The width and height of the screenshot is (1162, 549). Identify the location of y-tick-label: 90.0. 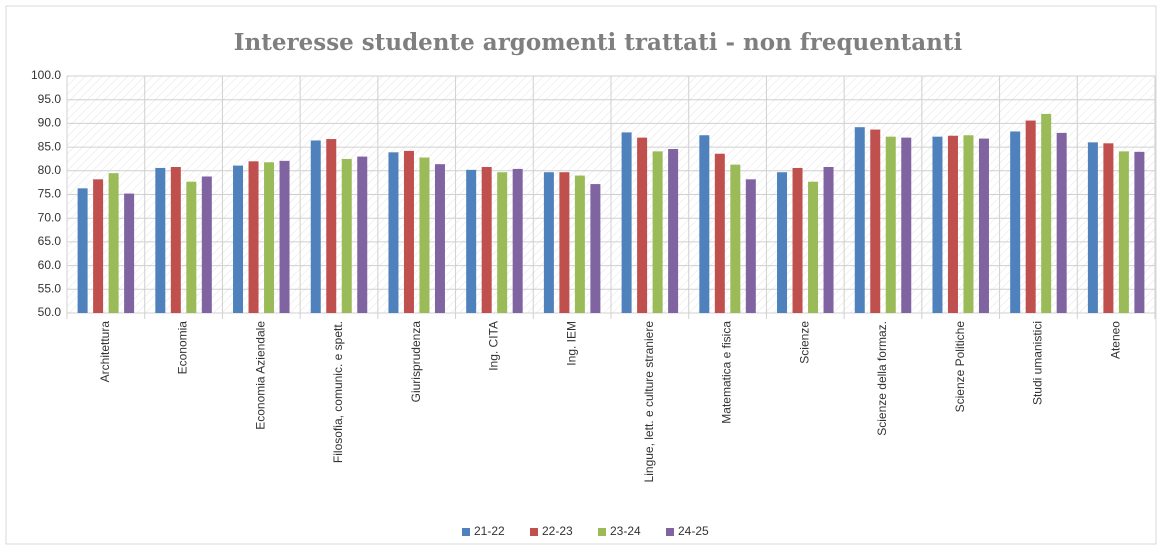
(50, 123).